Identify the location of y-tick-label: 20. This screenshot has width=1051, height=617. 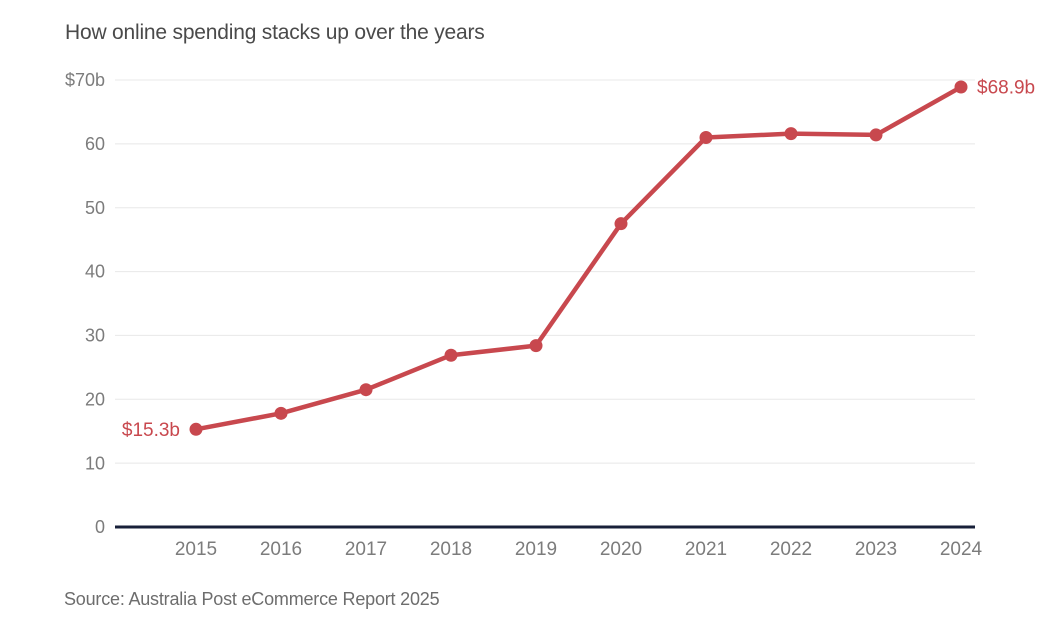
(95, 399).